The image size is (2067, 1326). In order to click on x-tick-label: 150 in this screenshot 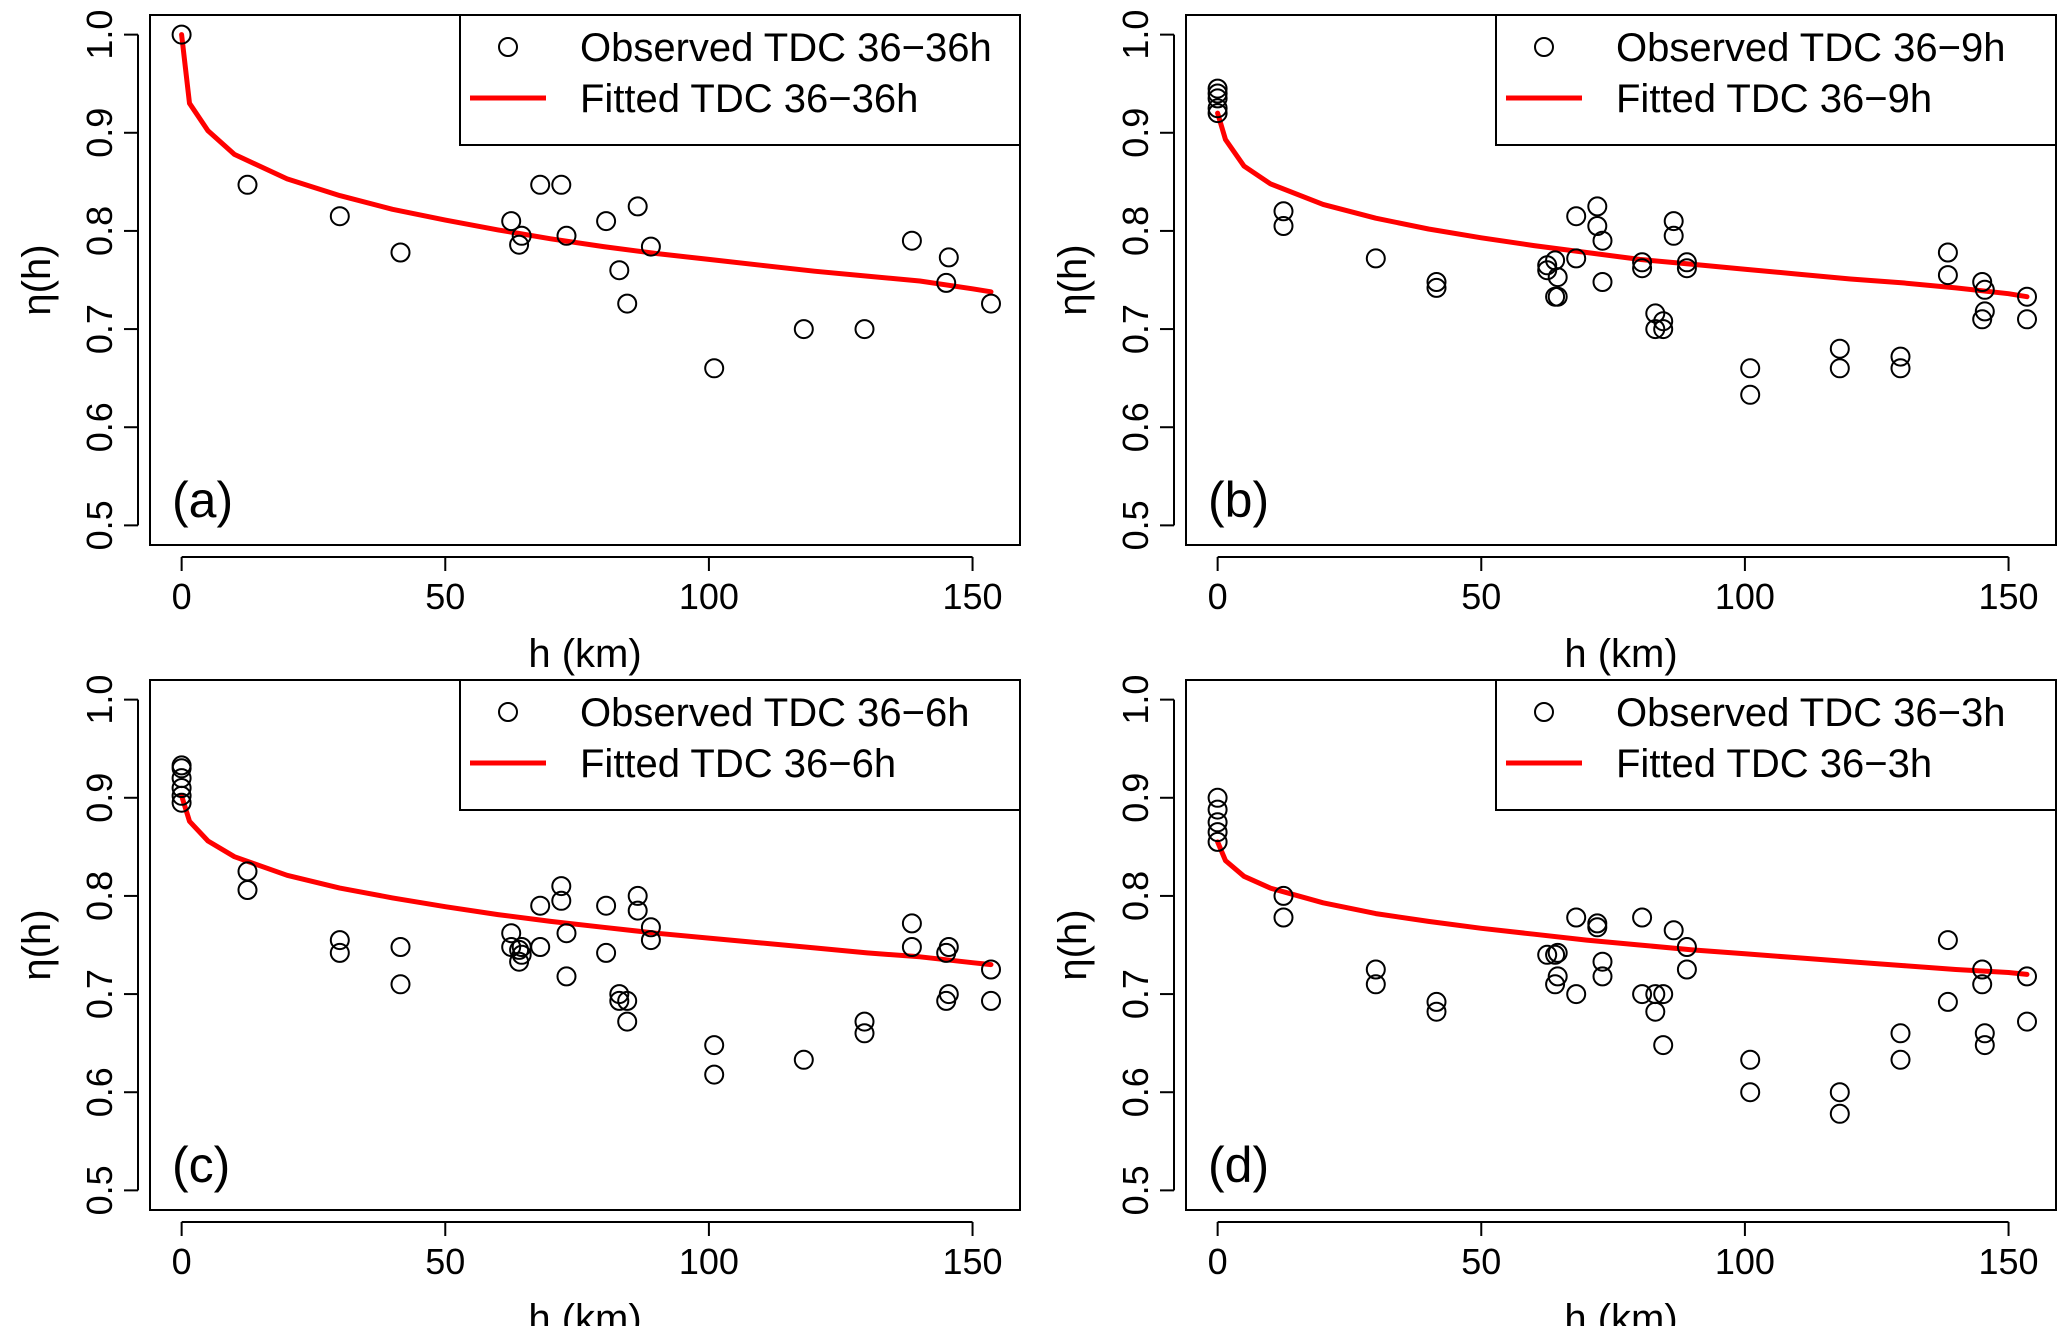, I will do `click(973, 1261)`.